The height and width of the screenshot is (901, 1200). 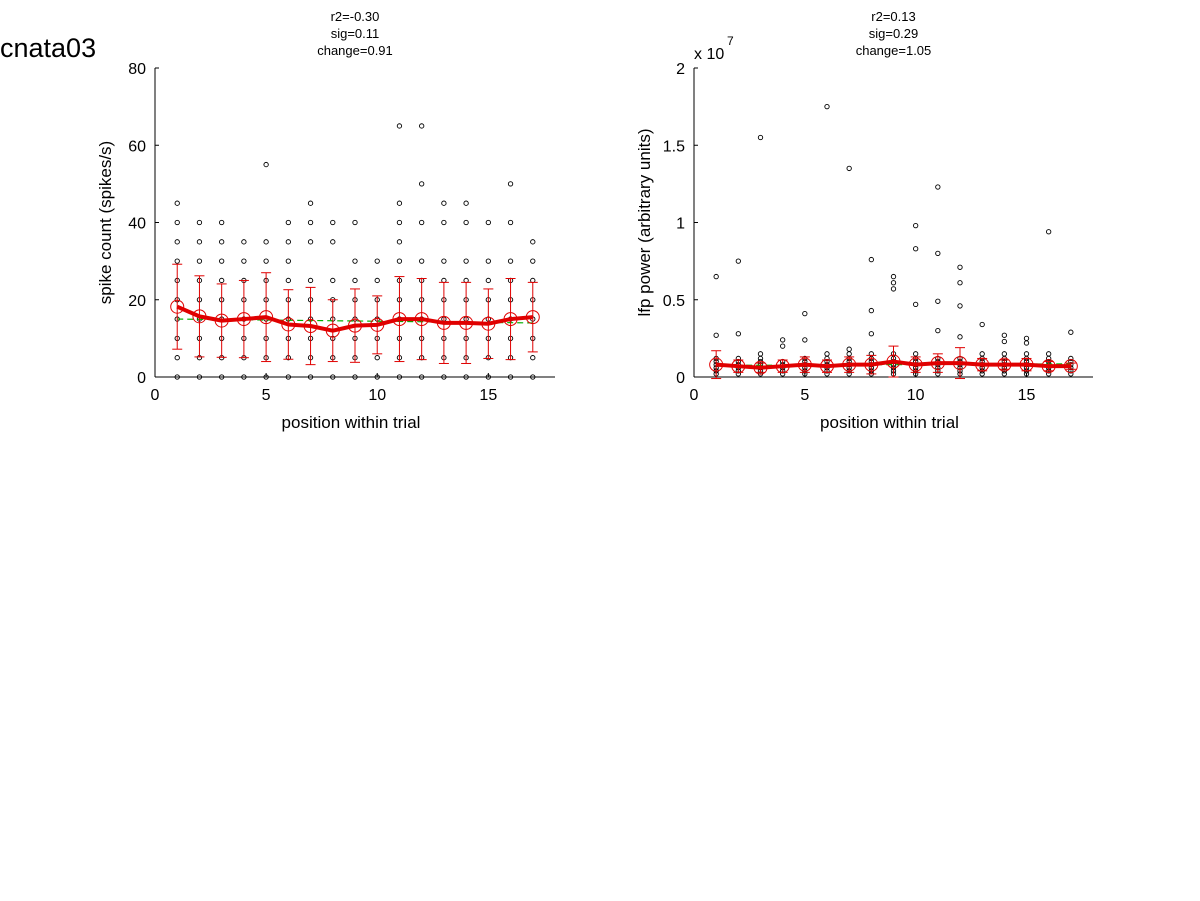 What do you see at coordinates (893, 364) in the screenshot?
I see `mean-line` at bounding box center [893, 364].